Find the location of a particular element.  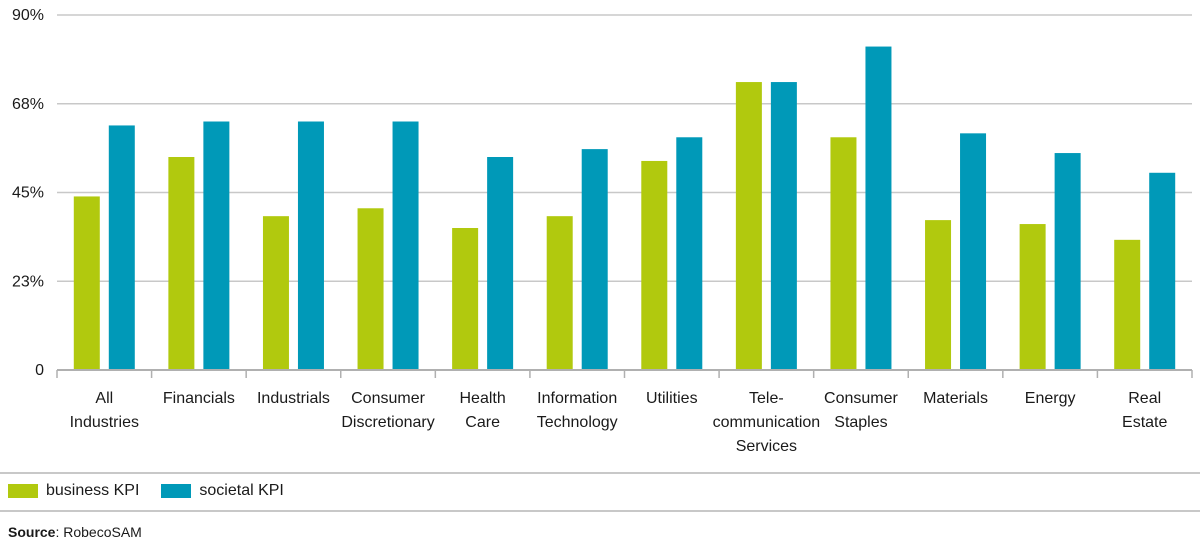

x-category-label: Industrials is located at coordinates (293, 398).